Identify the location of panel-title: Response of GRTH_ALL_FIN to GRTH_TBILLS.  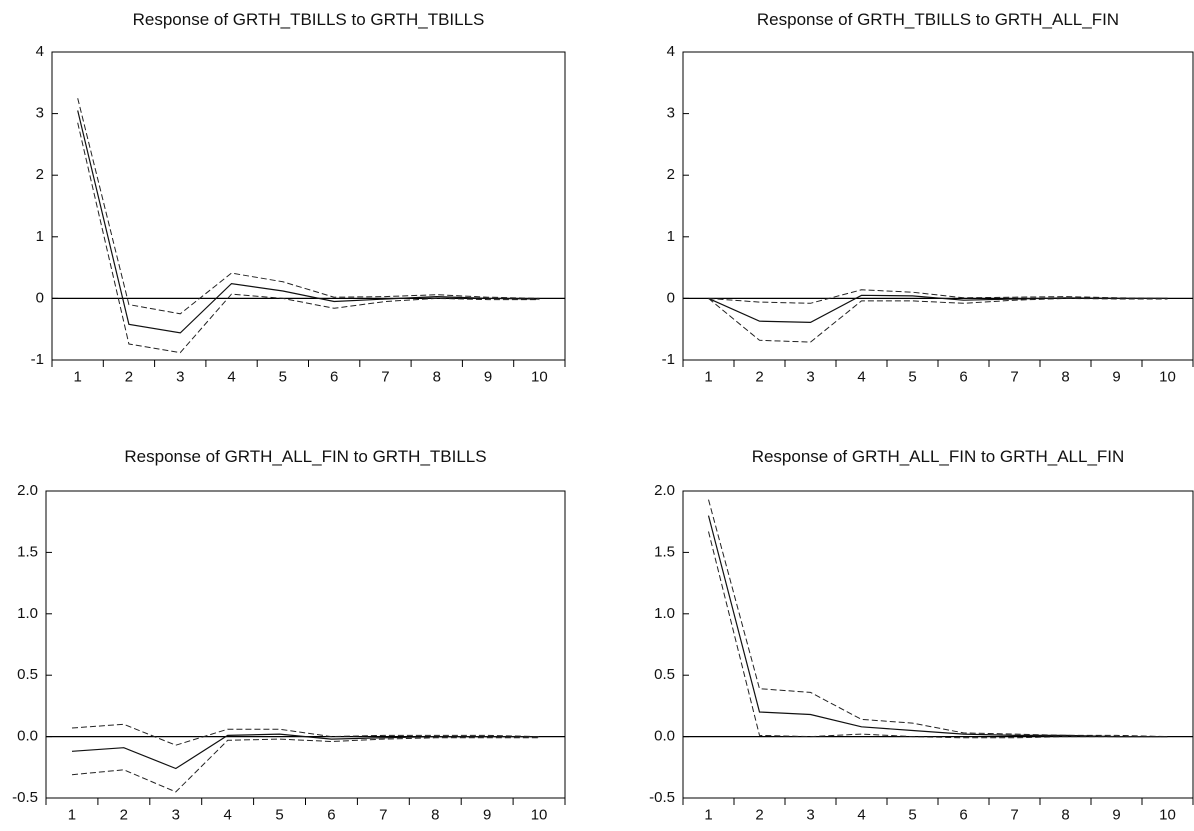
(305, 456).